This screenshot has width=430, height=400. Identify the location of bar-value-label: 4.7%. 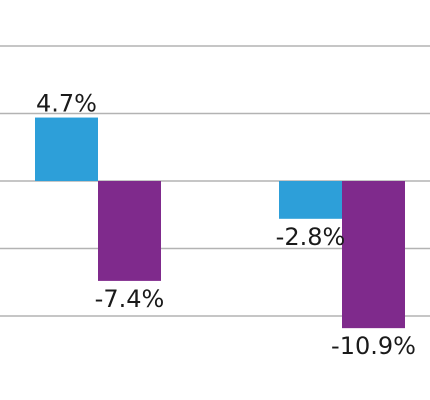
(66, 104).